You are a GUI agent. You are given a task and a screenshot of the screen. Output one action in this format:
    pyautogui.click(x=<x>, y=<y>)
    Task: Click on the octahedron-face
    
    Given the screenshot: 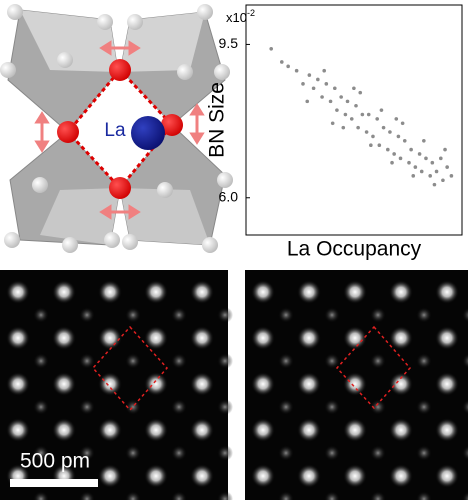 What is the action you would take?
    pyautogui.click(x=80, y=216)
    